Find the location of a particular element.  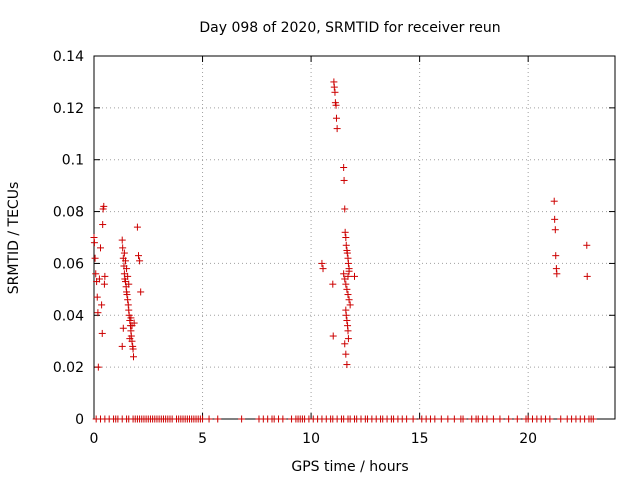

x-tick-label: 20 is located at coordinates (528, 439).